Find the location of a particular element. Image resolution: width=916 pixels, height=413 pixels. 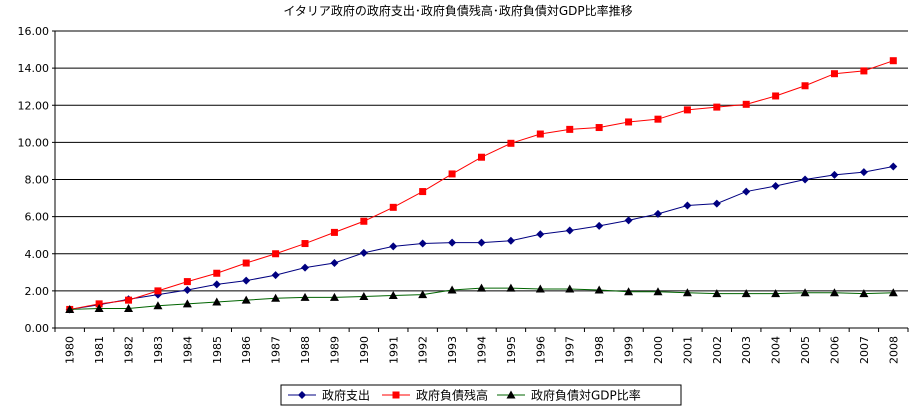

y-tick-label: 12.00 is located at coordinates (34, 105).